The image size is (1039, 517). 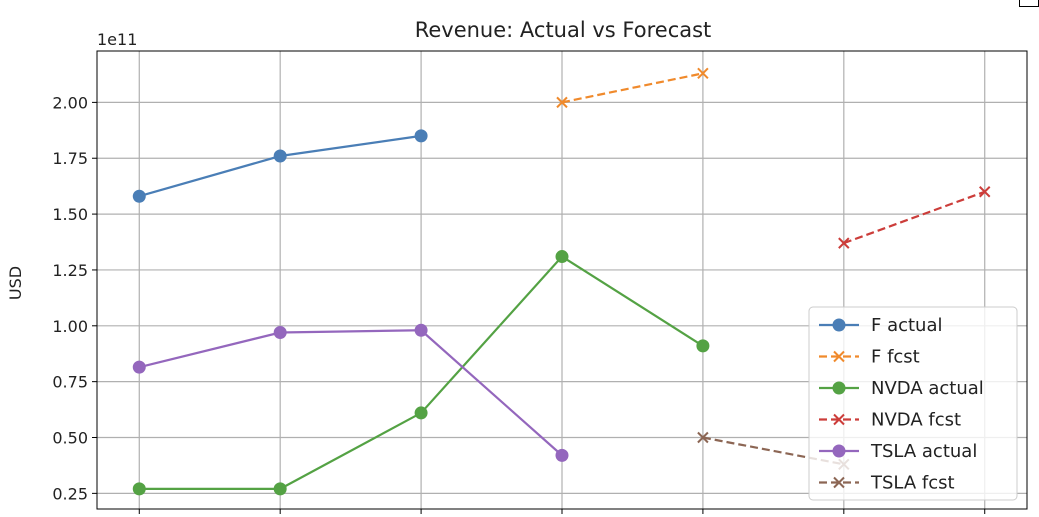 What do you see at coordinates (280, 166) in the screenshot?
I see `series-f-actual` at bounding box center [280, 166].